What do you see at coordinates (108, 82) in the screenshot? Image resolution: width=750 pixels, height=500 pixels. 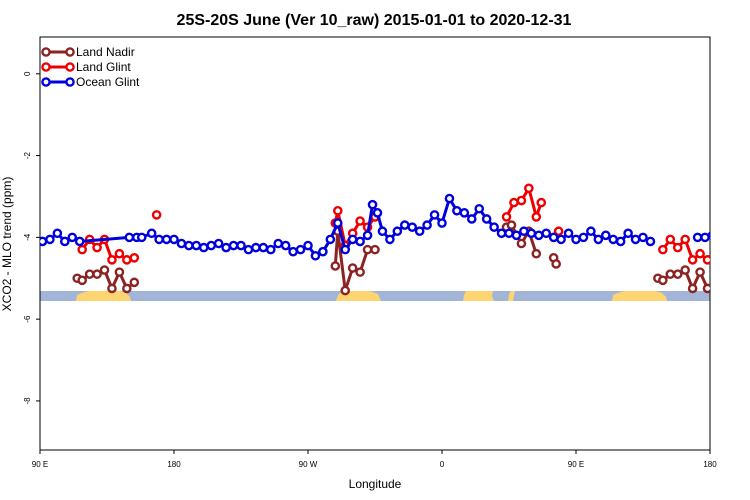 I see `legend-label: Ocean Glint` at bounding box center [108, 82].